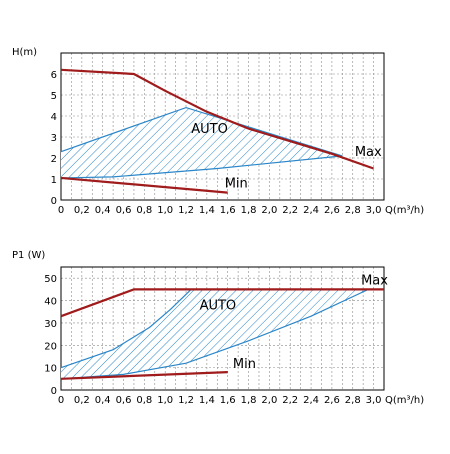  What do you see at coordinates (54, 138) in the screenshot?
I see `y-tick-label: 3` at bounding box center [54, 138].